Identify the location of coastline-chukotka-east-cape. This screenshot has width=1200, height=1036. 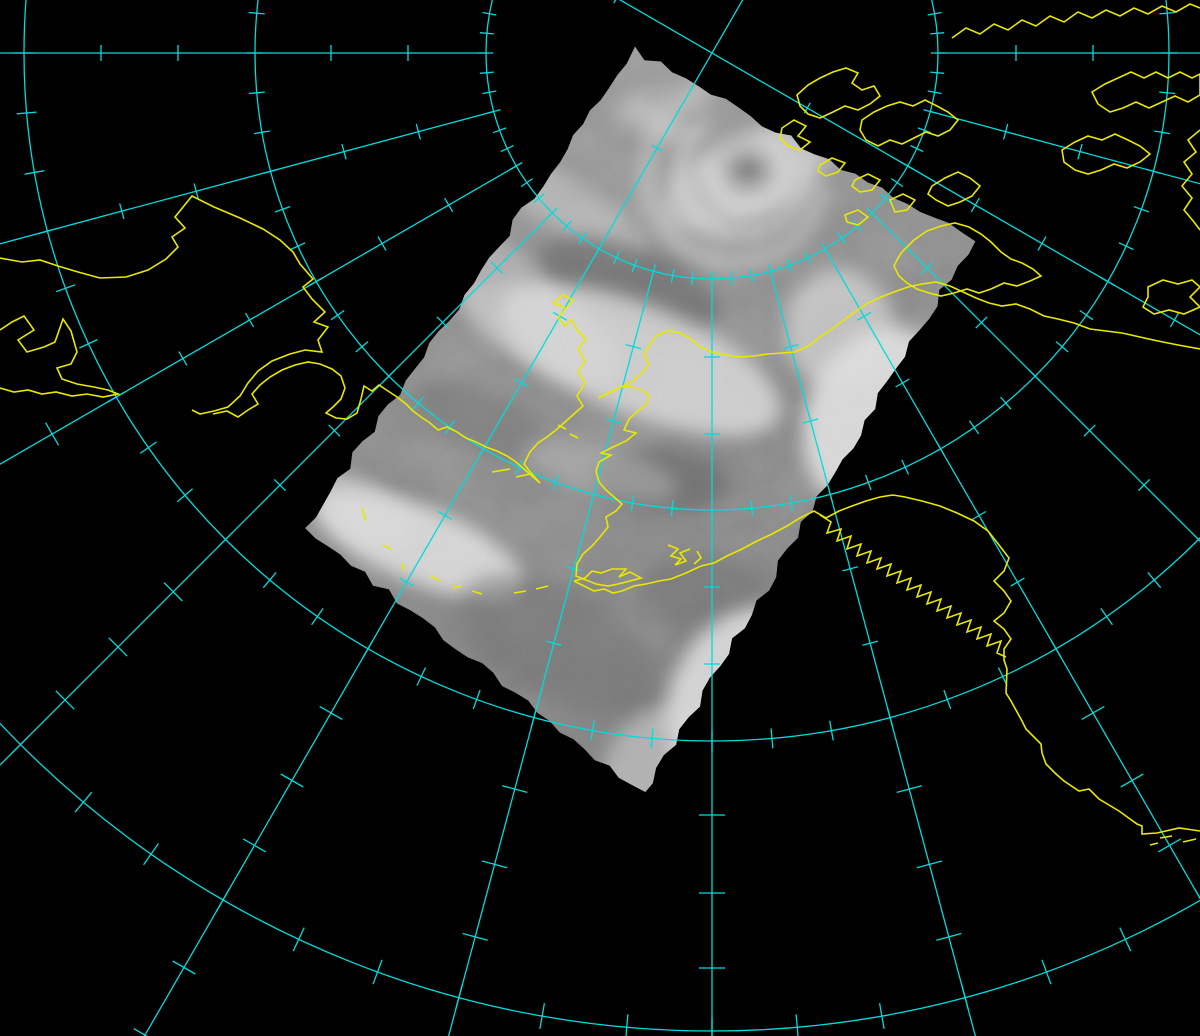
(555, 389).